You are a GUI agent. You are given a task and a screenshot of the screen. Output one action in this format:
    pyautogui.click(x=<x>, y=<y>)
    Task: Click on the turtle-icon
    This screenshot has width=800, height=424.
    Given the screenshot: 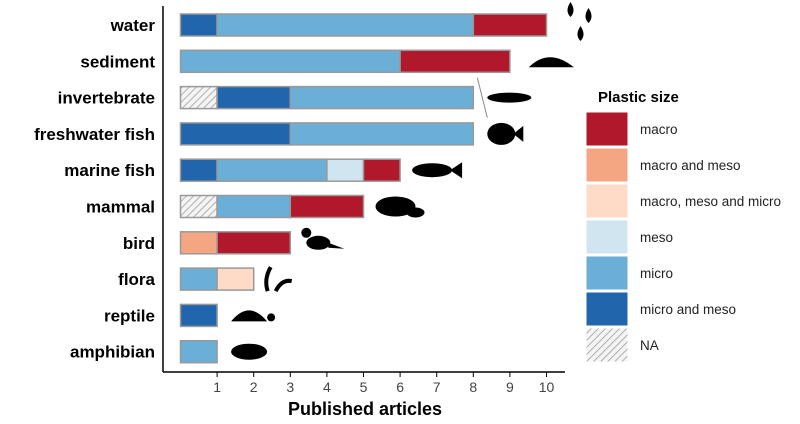 What is the action you would take?
    pyautogui.click(x=253, y=316)
    